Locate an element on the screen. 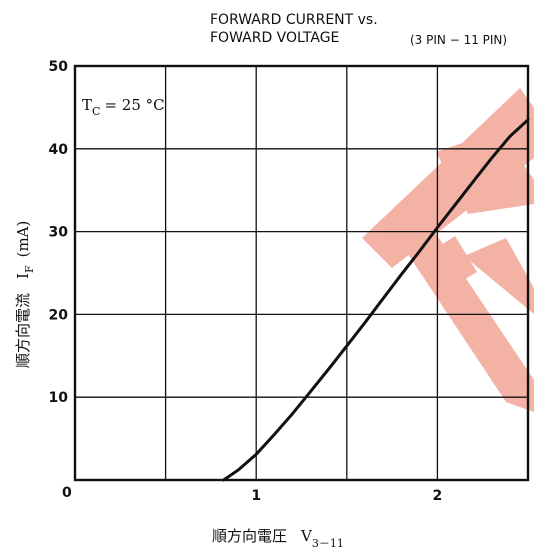 The height and width of the screenshot is (554, 534). x-tick-label: 0 is located at coordinates (67, 493).